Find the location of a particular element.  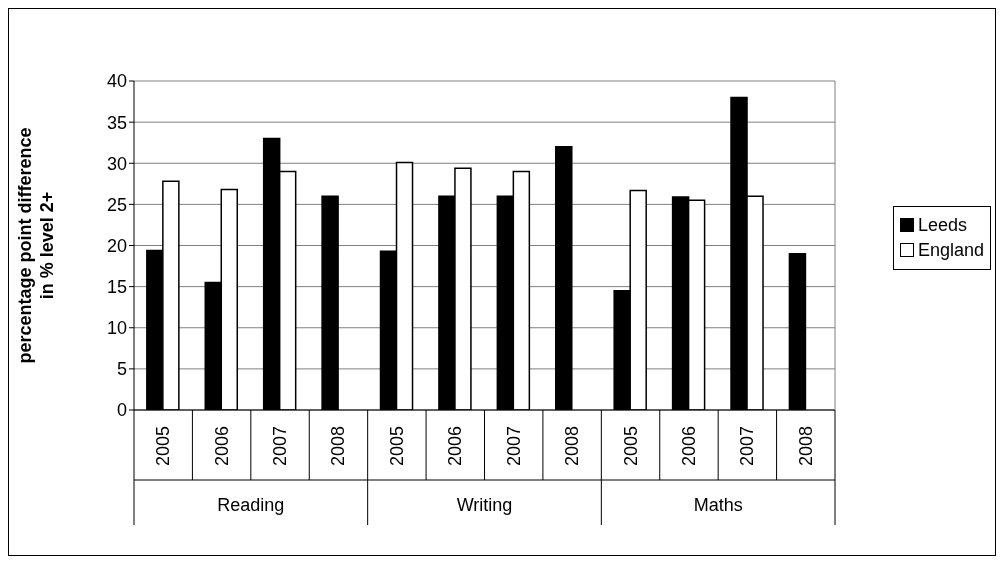

text: Maths is located at coordinates (718, 505).